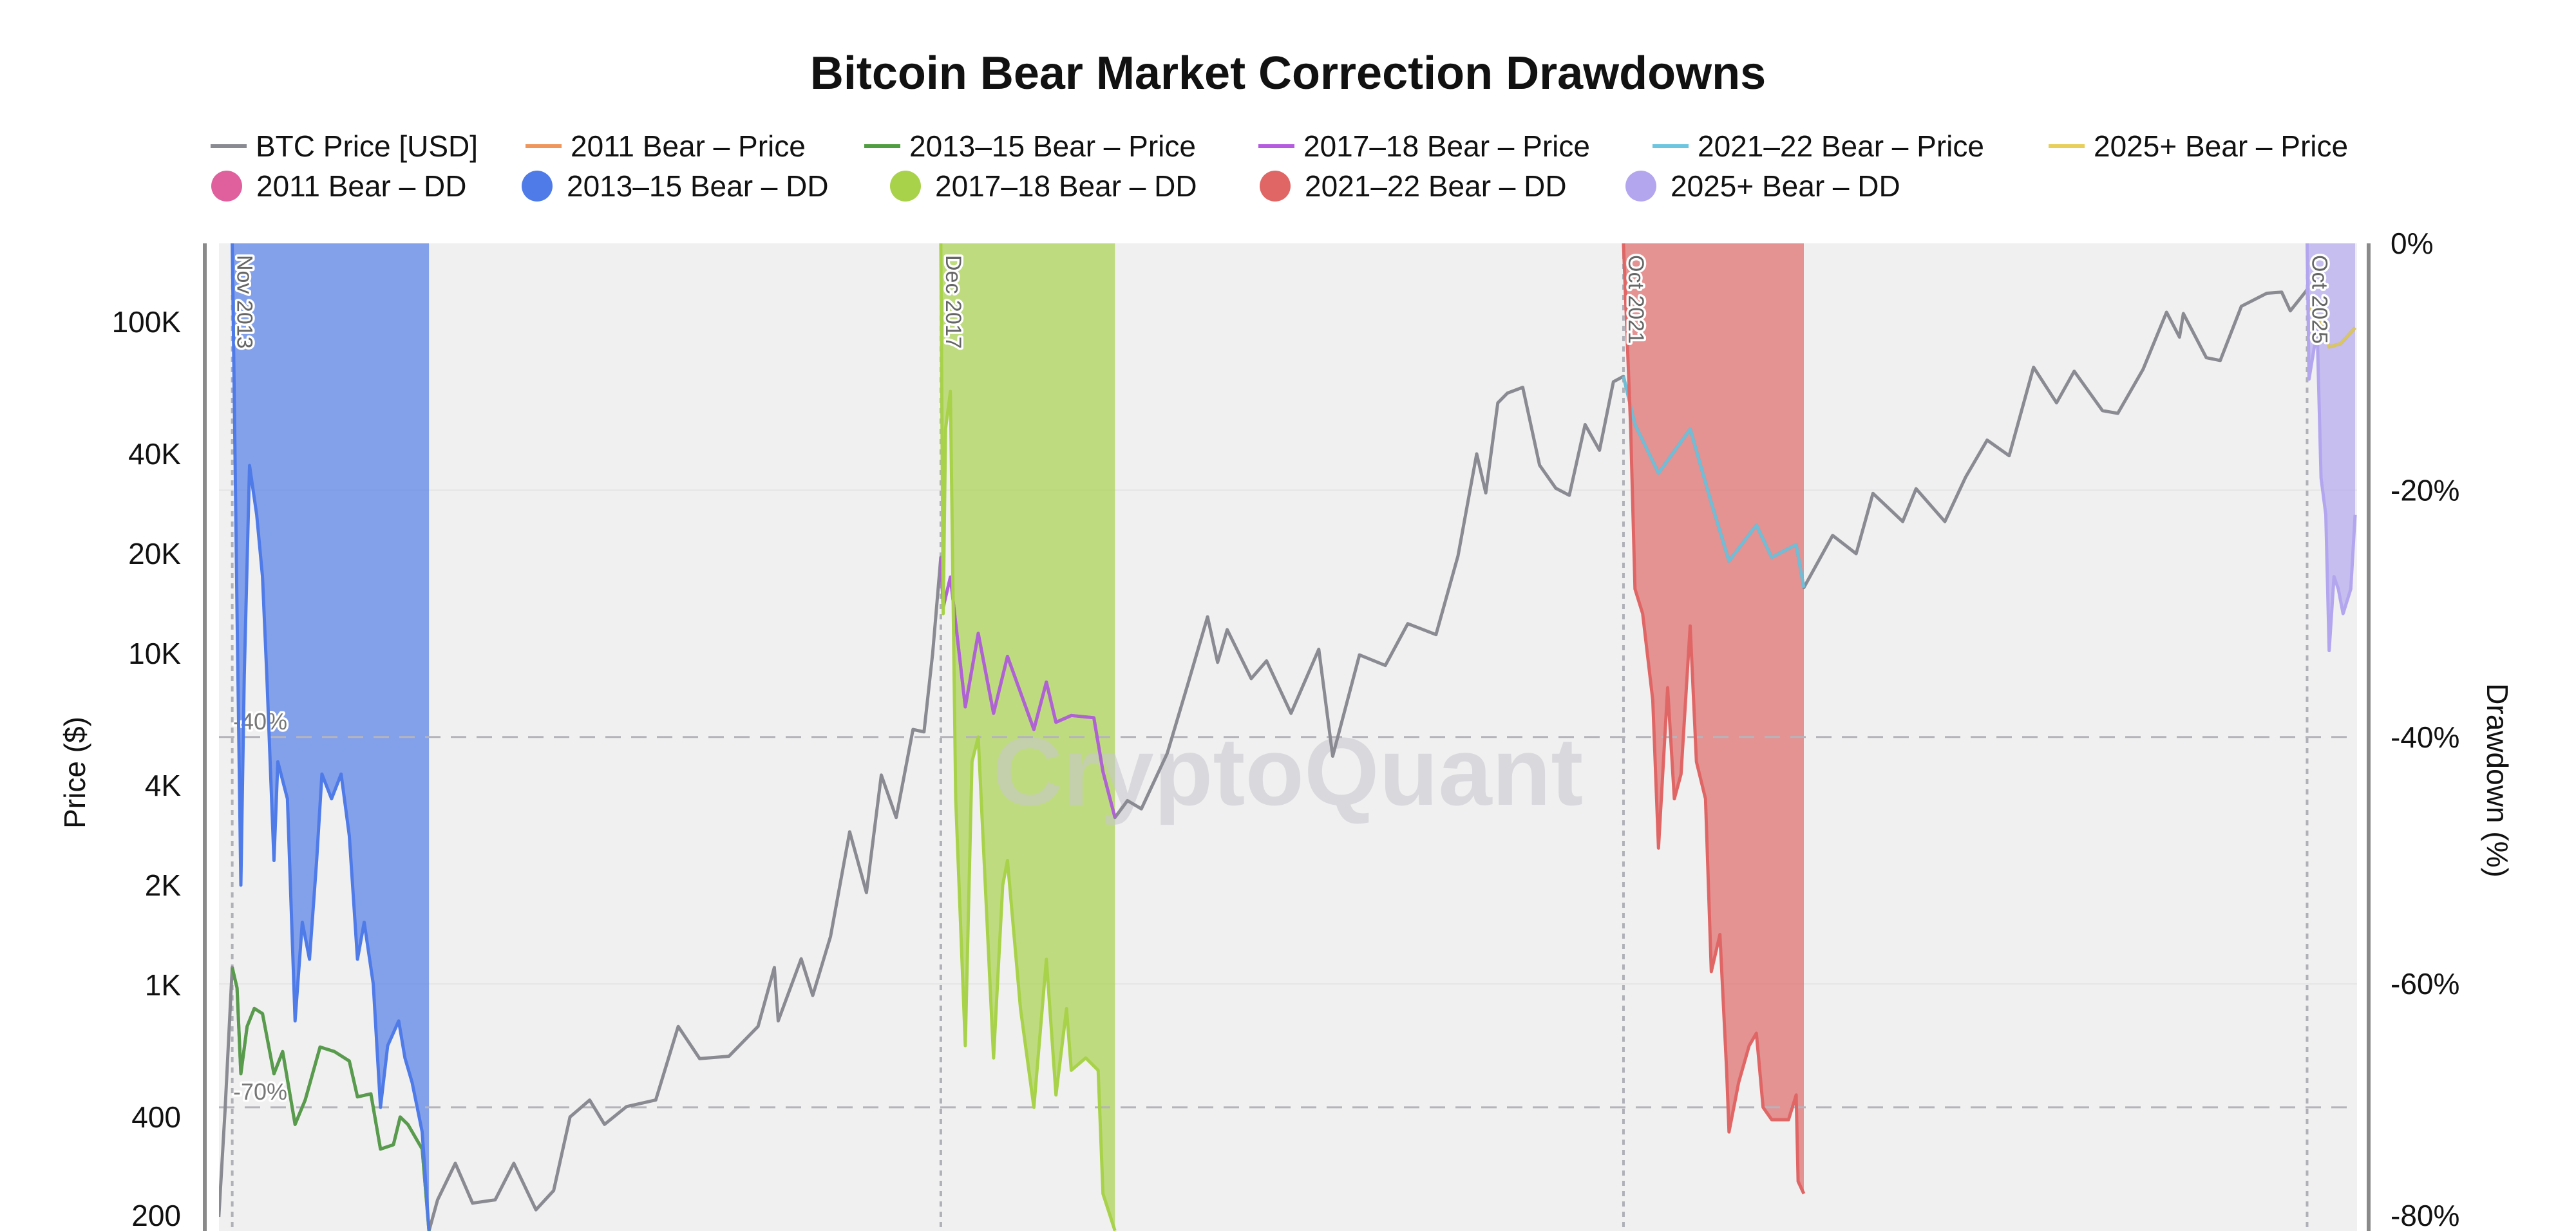 The height and width of the screenshot is (1231, 2576). Describe the element at coordinates (2425, 1215) in the screenshot. I see `y2-tick-label: -80%` at that location.